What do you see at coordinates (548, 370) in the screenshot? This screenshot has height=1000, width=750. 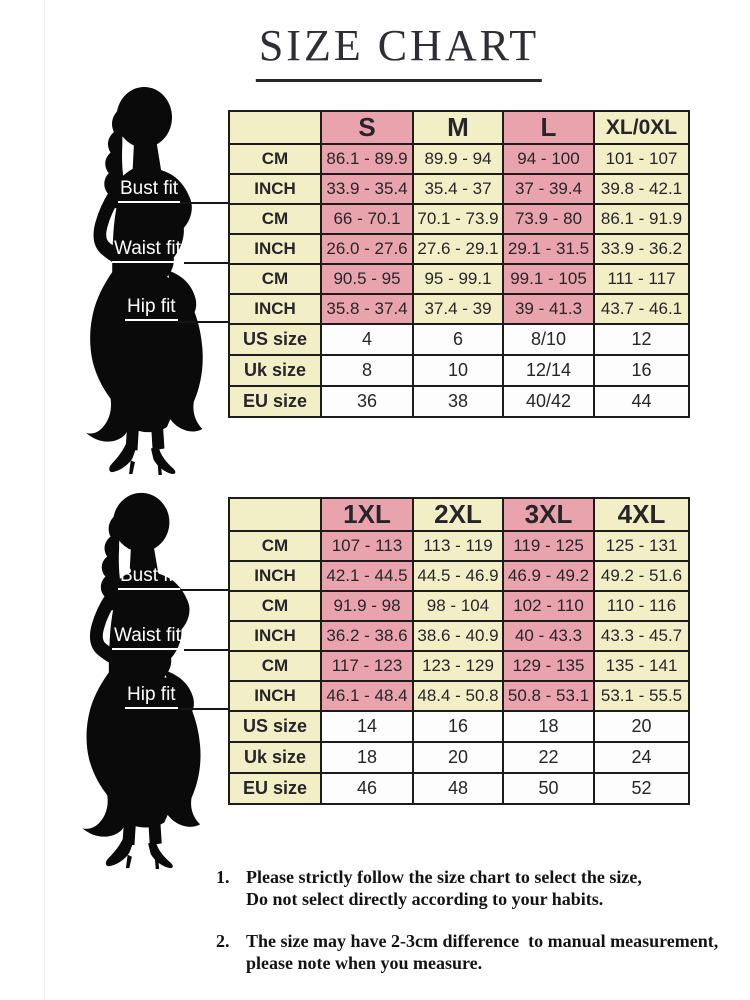 I see `size-value-cell: 12/14` at bounding box center [548, 370].